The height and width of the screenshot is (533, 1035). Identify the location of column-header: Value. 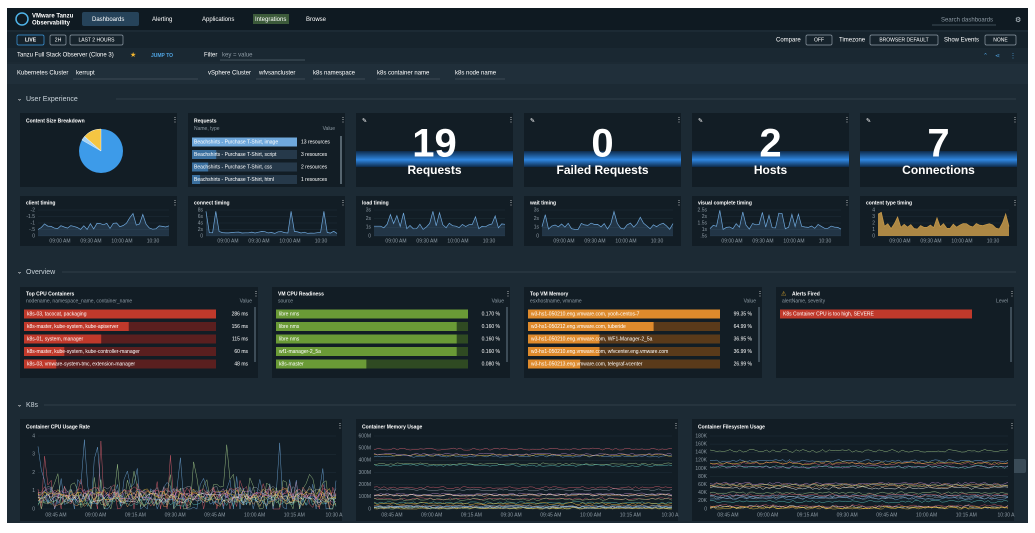
(246, 301).